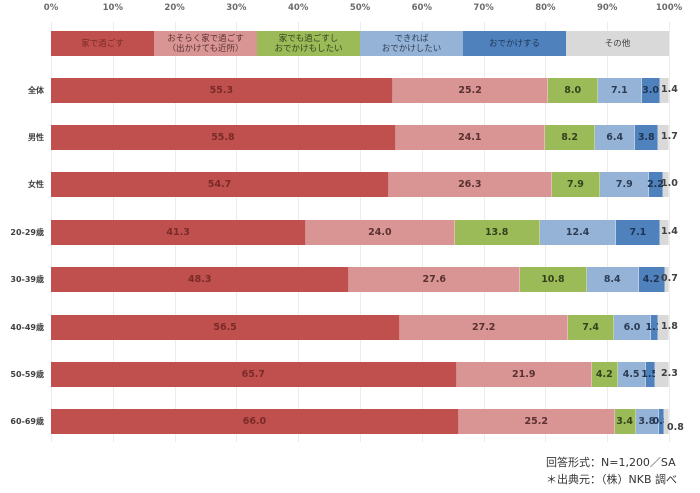 The height and width of the screenshot is (493, 700). I want to click on row-label: 60-69歳, so click(27, 421).